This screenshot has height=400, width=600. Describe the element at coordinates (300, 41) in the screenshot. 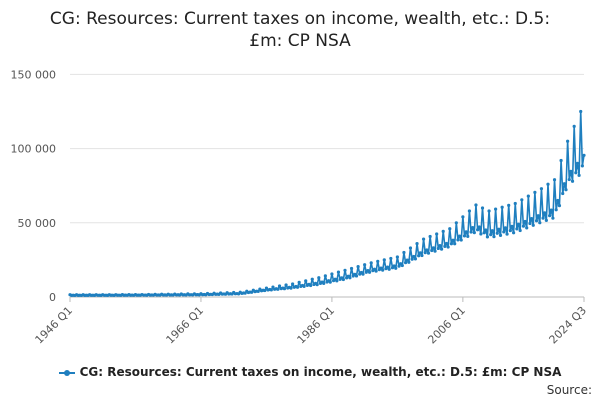

I see `chart-title-line-2: £m: CP NSA` at that location.